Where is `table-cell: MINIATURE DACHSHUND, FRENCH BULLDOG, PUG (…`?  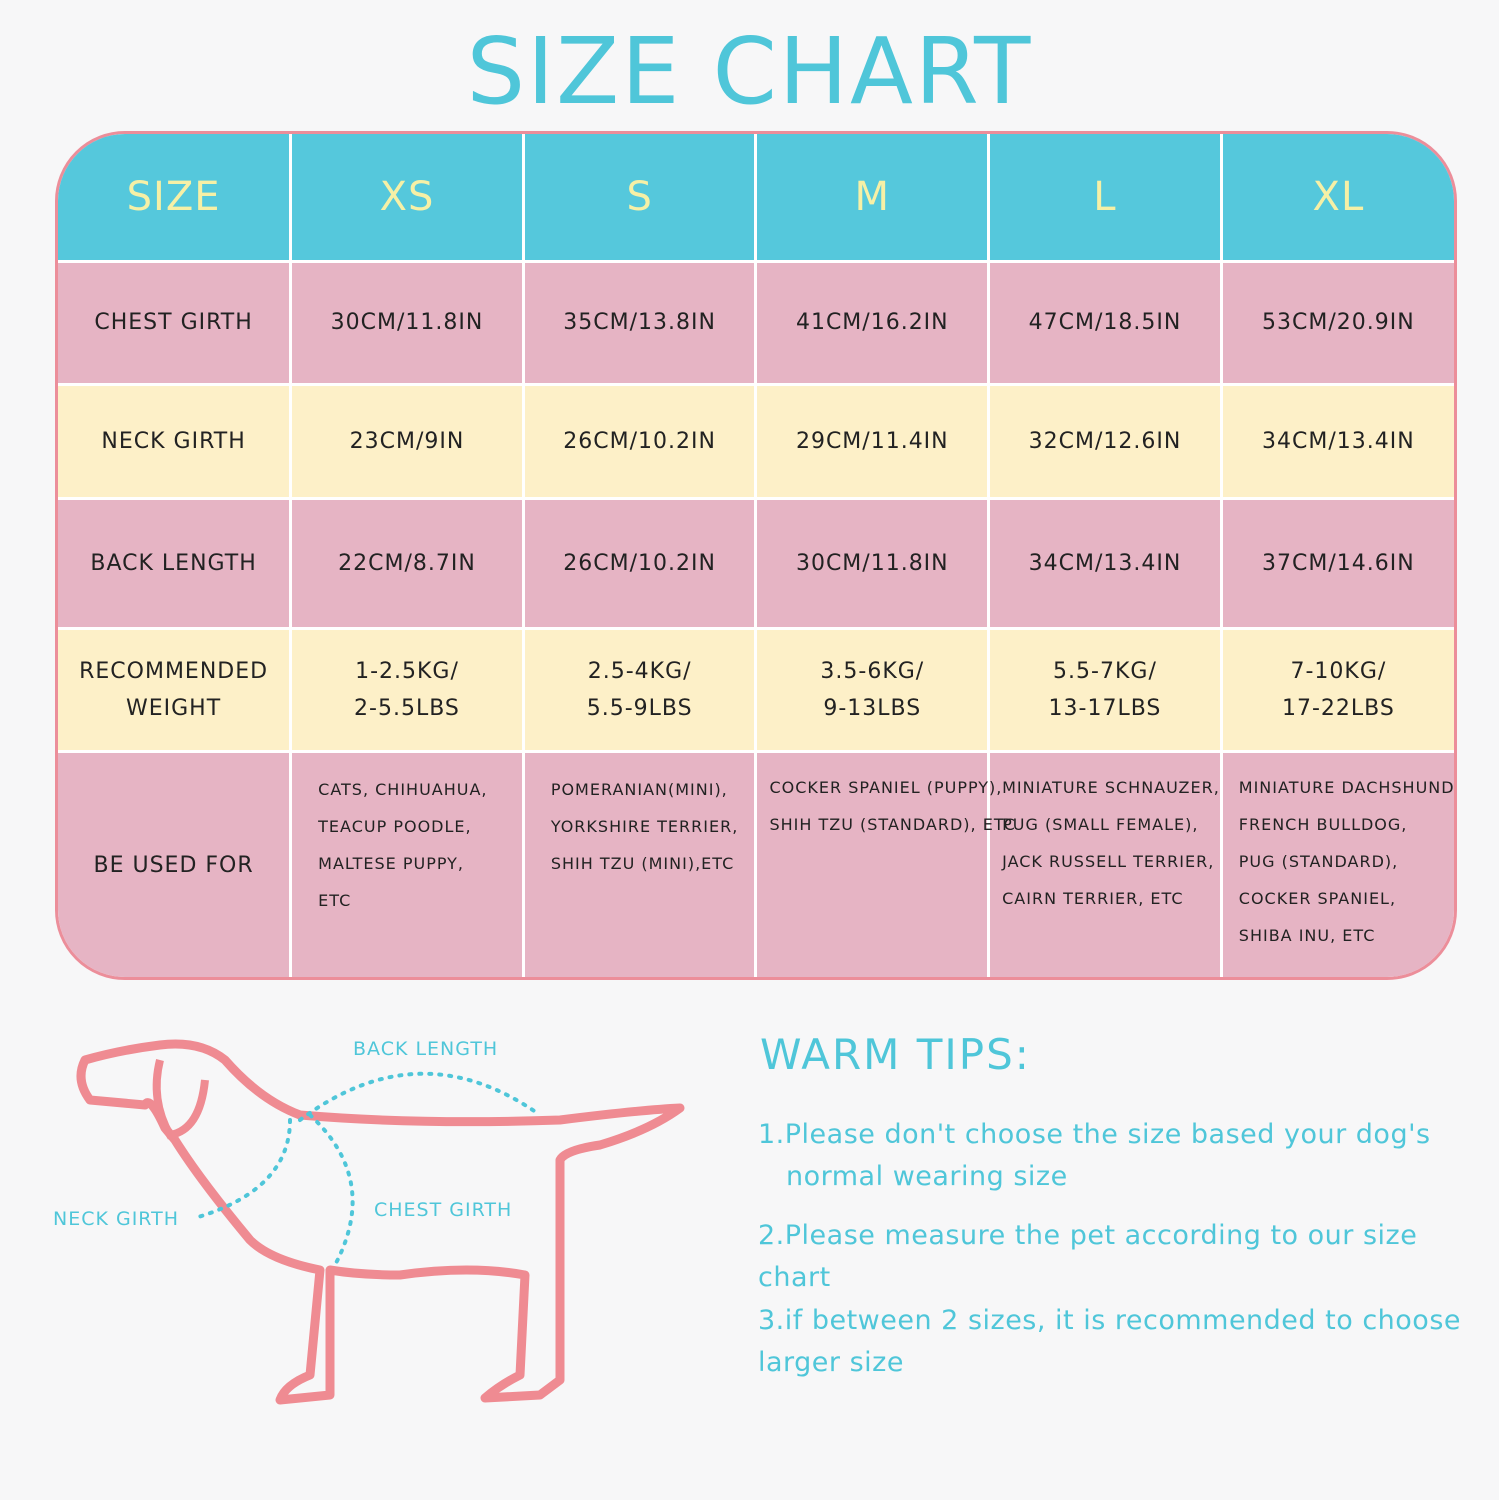 table-cell: MINIATURE DACHSHUND, FRENCH BULLDOG, PUG (… is located at coordinates (1338, 863).